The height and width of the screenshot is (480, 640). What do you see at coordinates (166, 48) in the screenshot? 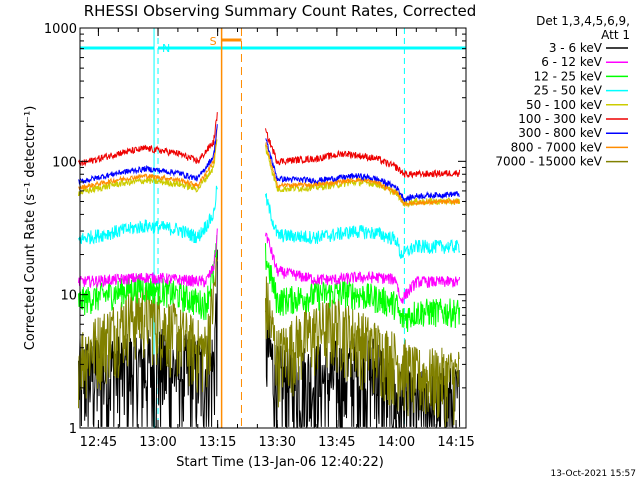
I see `night-label: N` at bounding box center [166, 48].